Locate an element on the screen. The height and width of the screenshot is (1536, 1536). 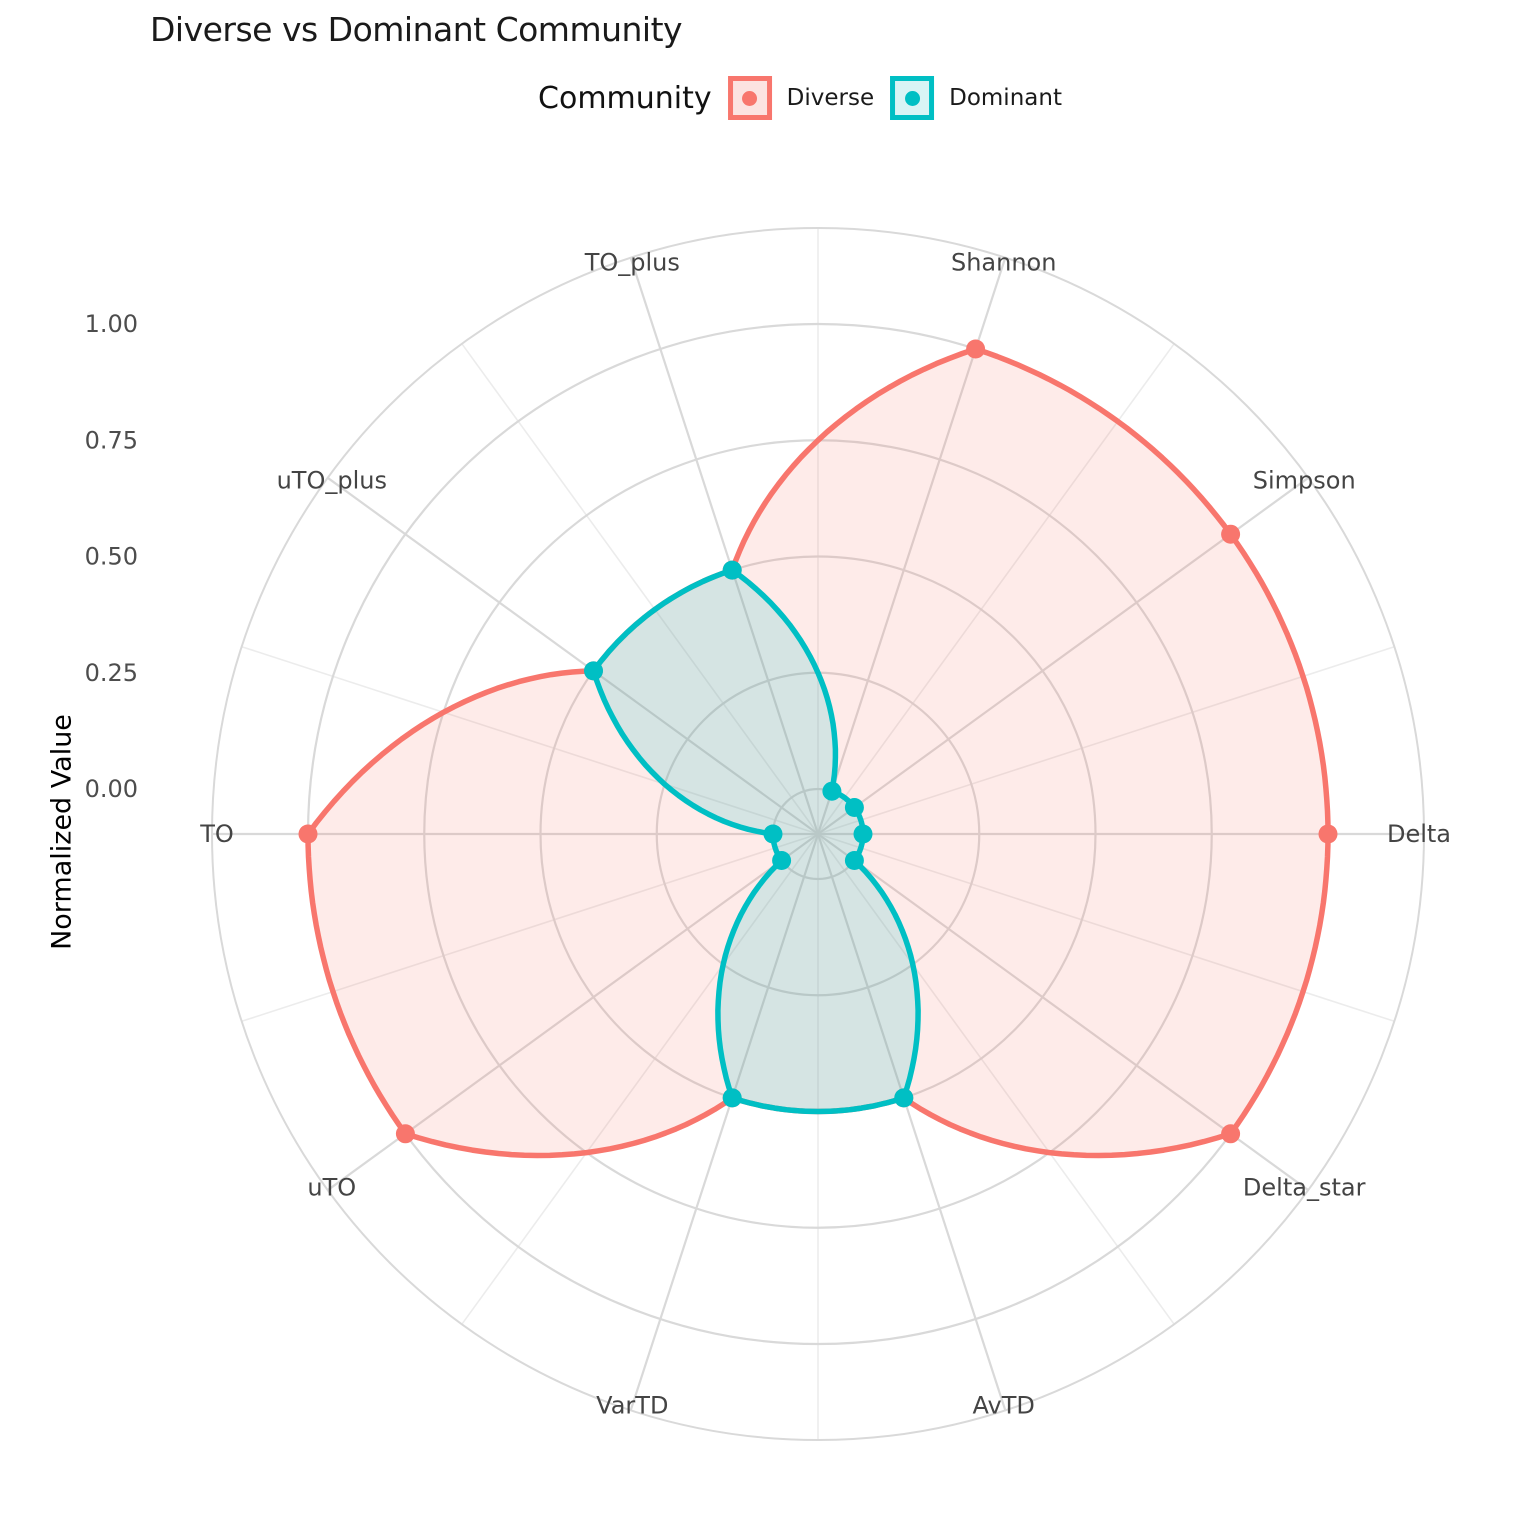
series-point-diverse-Shannon is located at coordinates (976, 349).